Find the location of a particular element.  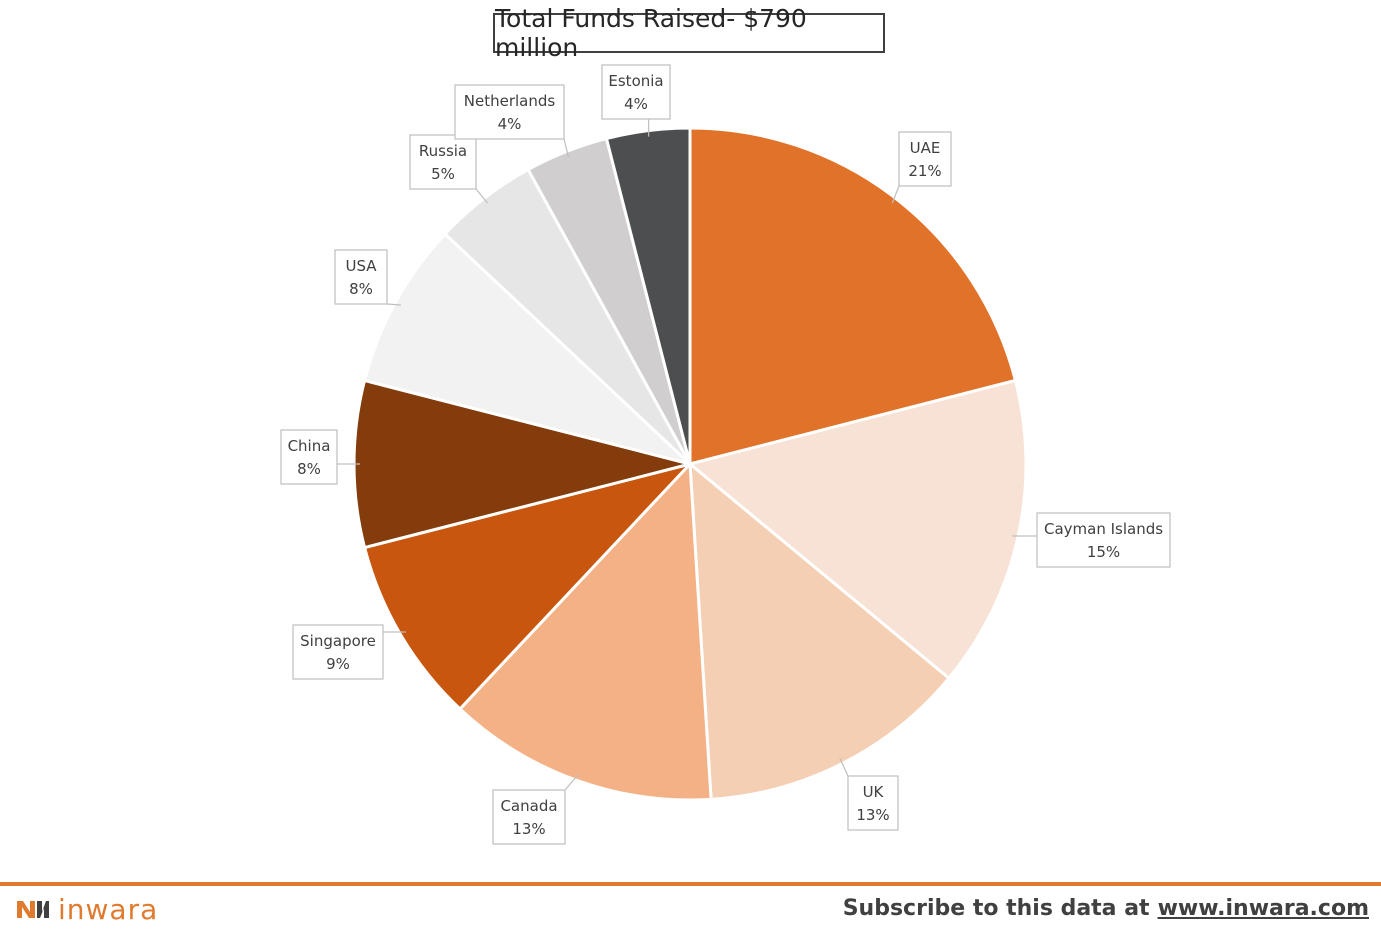

data-label-name: UAE is located at coordinates (925, 148).